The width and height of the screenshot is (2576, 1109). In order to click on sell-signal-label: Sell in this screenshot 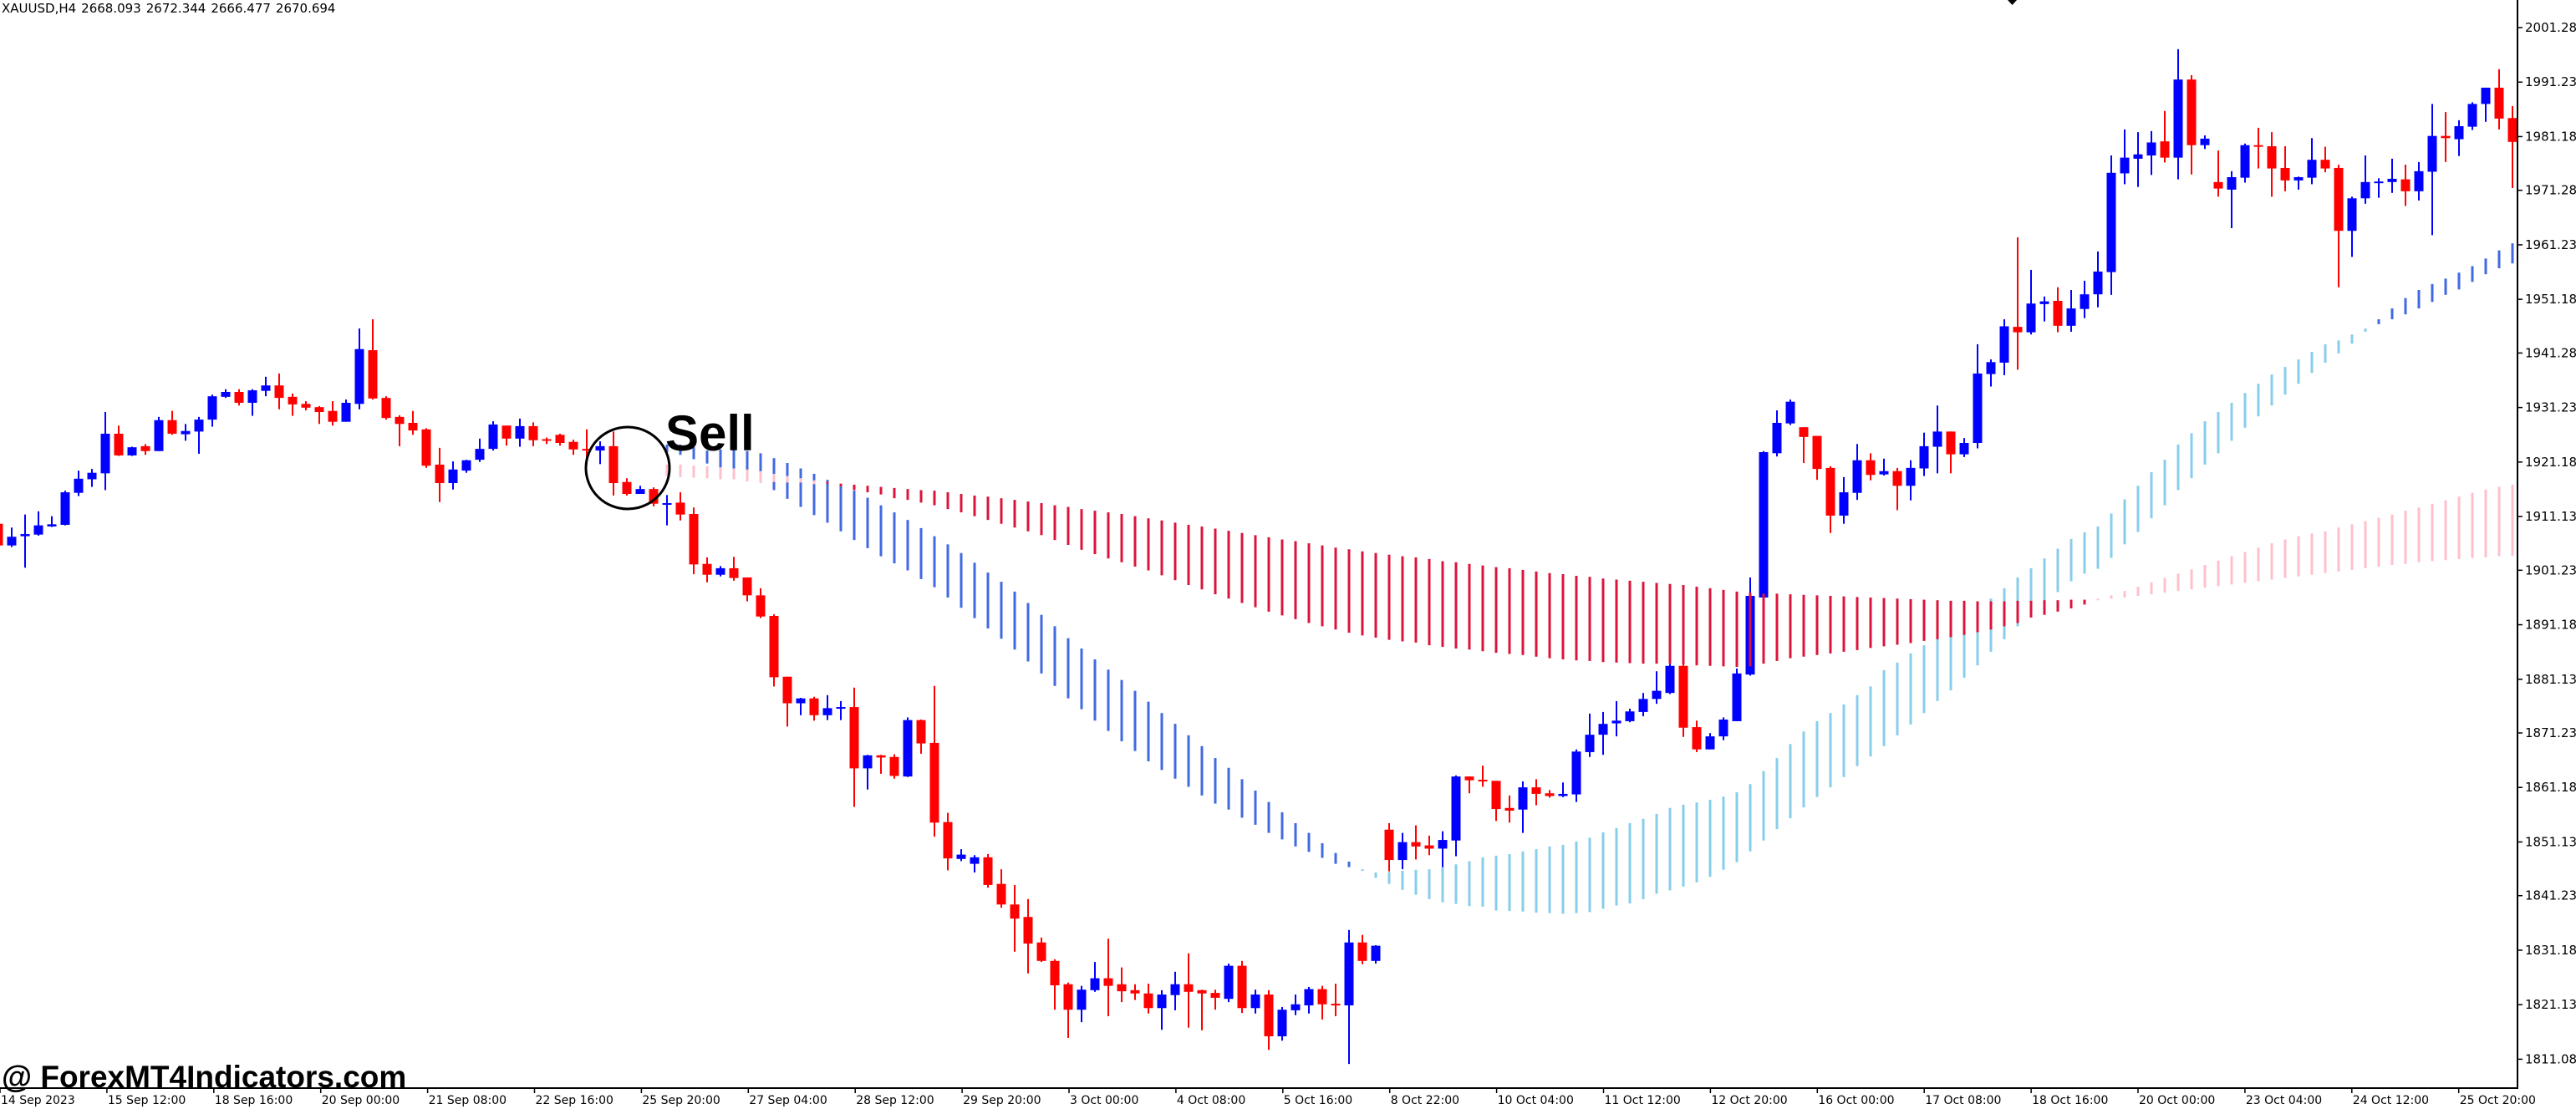, I will do `click(710, 433)`.